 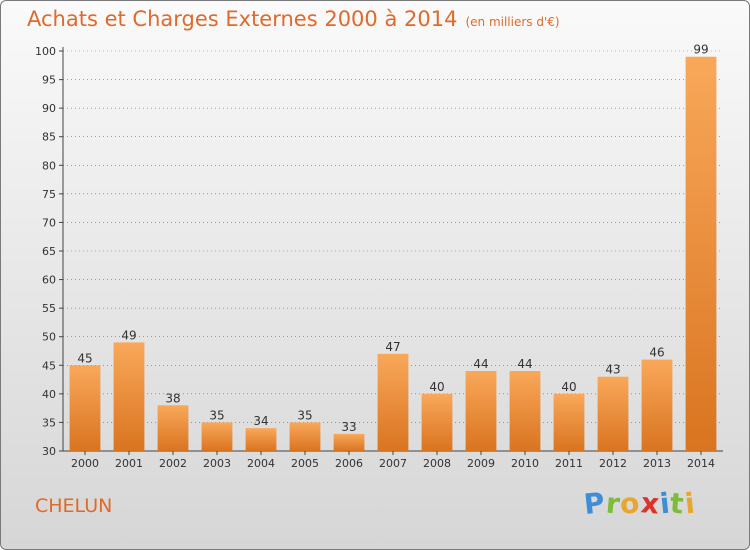 What do you see at coordinates (305, 436) in the screenshot?
I see `bar-2005` at bounding box center [305, 436].